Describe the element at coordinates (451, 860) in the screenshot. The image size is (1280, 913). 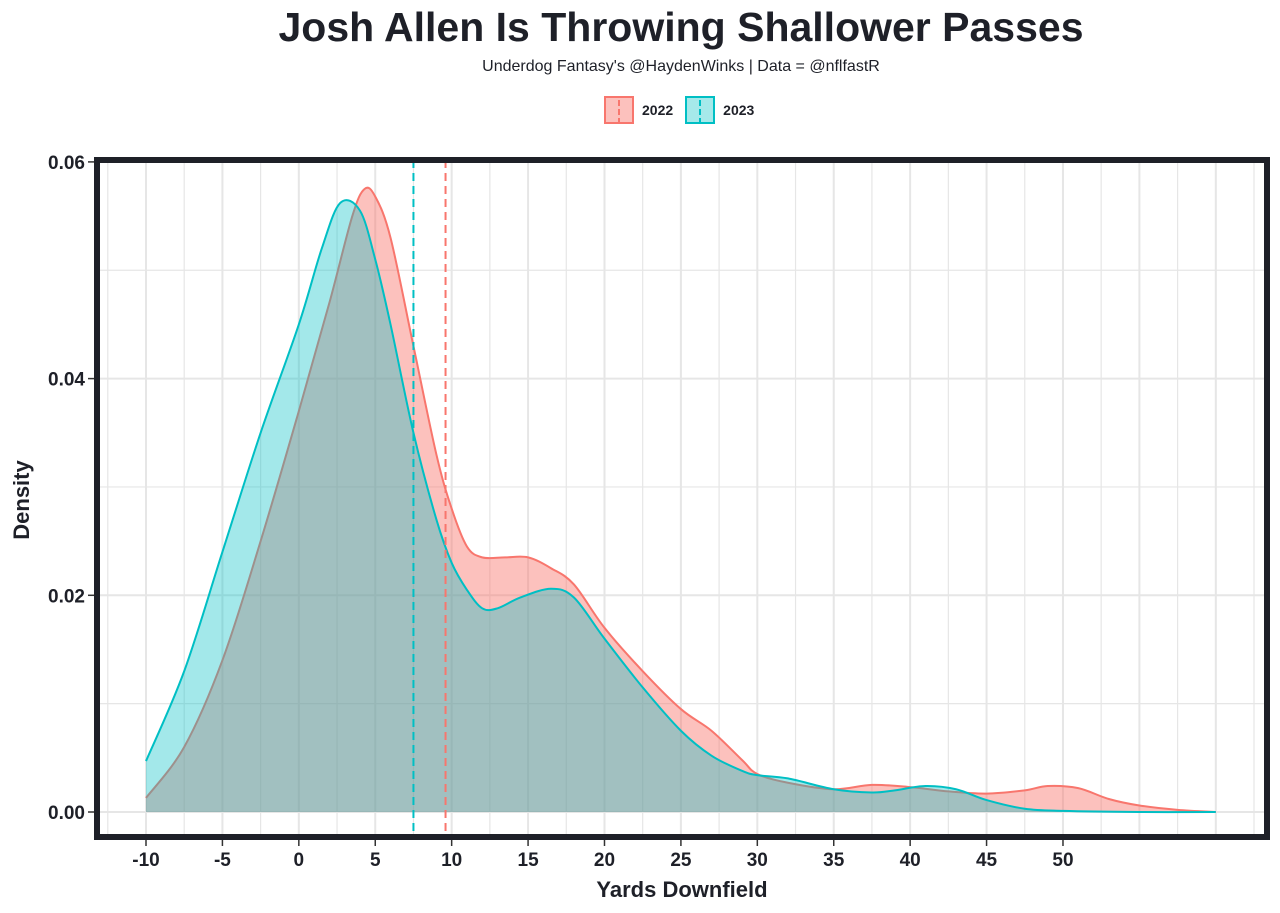
I see `x-tick-label: 10` at that location.